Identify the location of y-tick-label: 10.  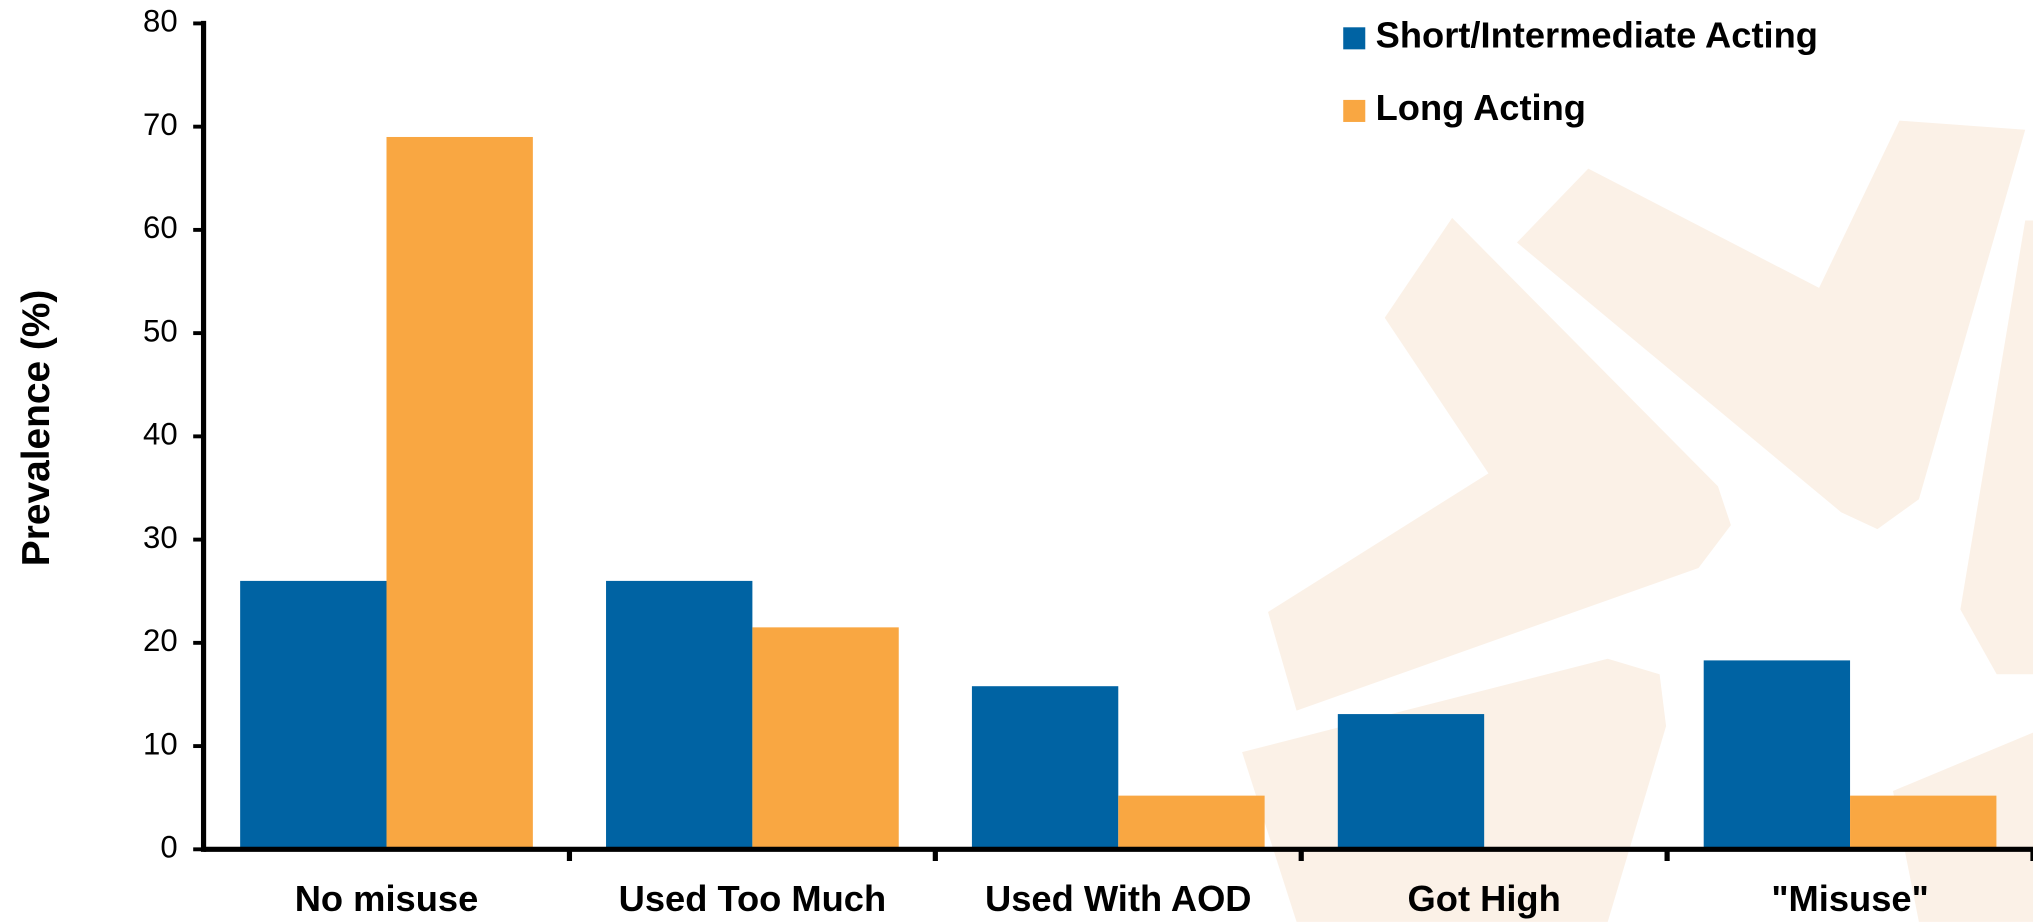
(160, 743).